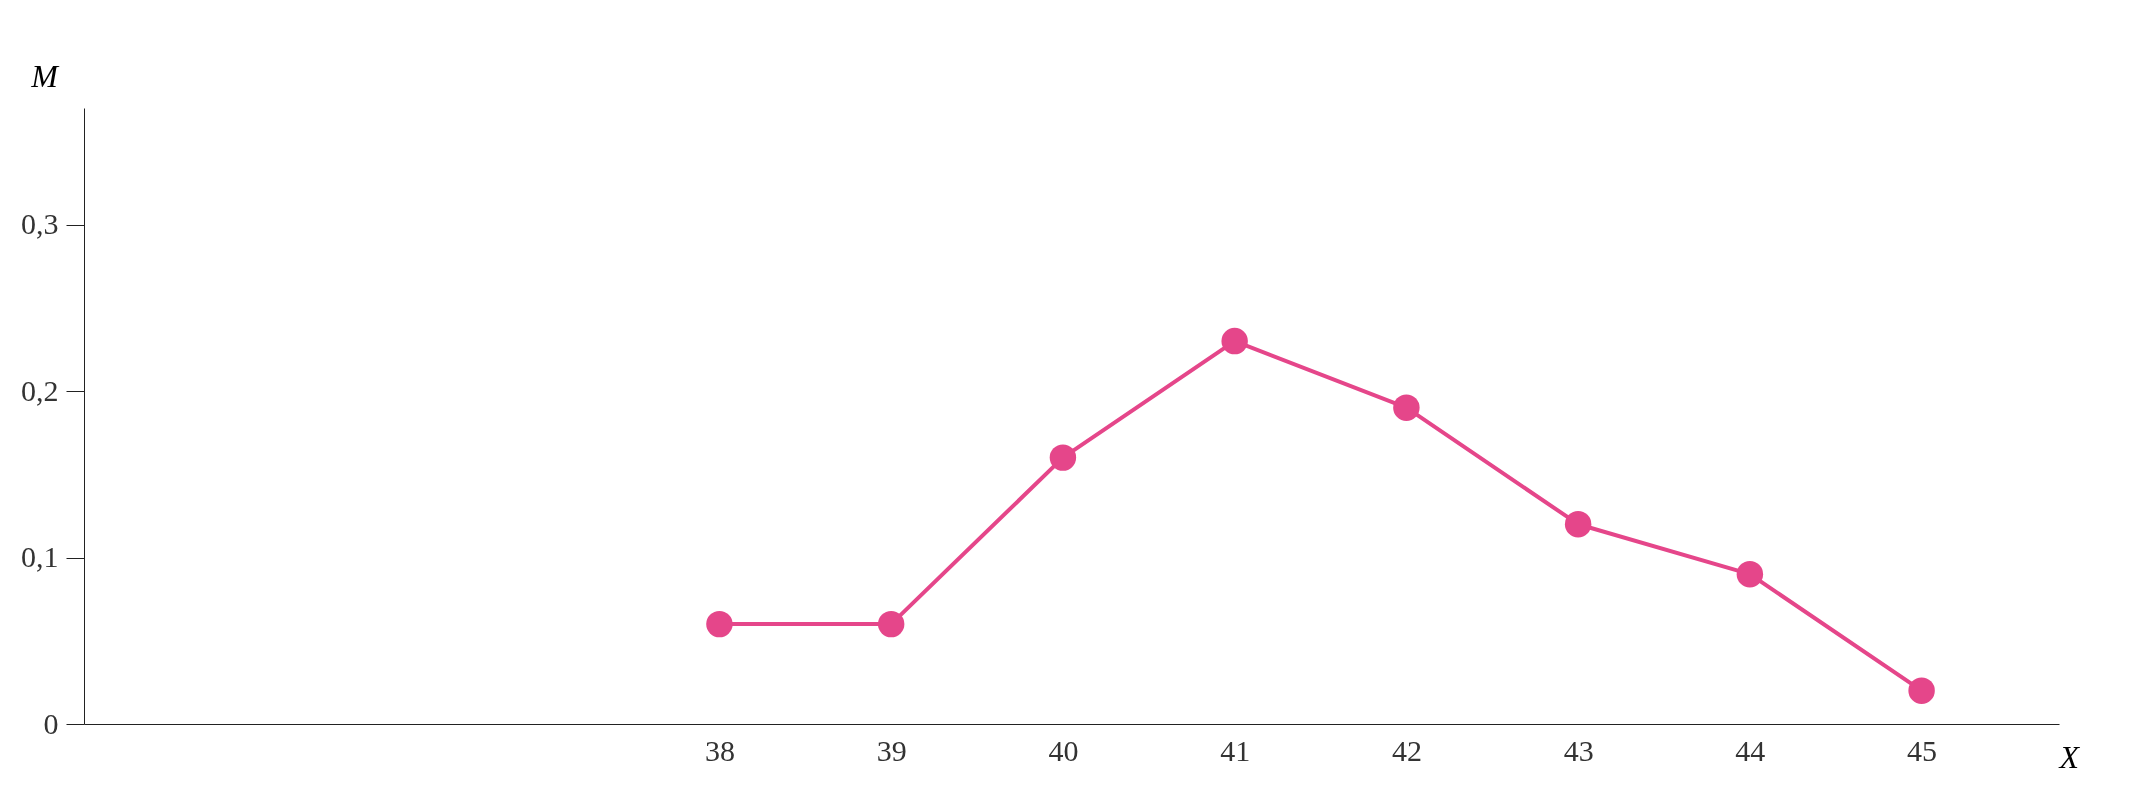 Image resolution: width=2139 pixels, height=793 pixels. I want to click on x-tick-label: 45, so click(1922, 750).